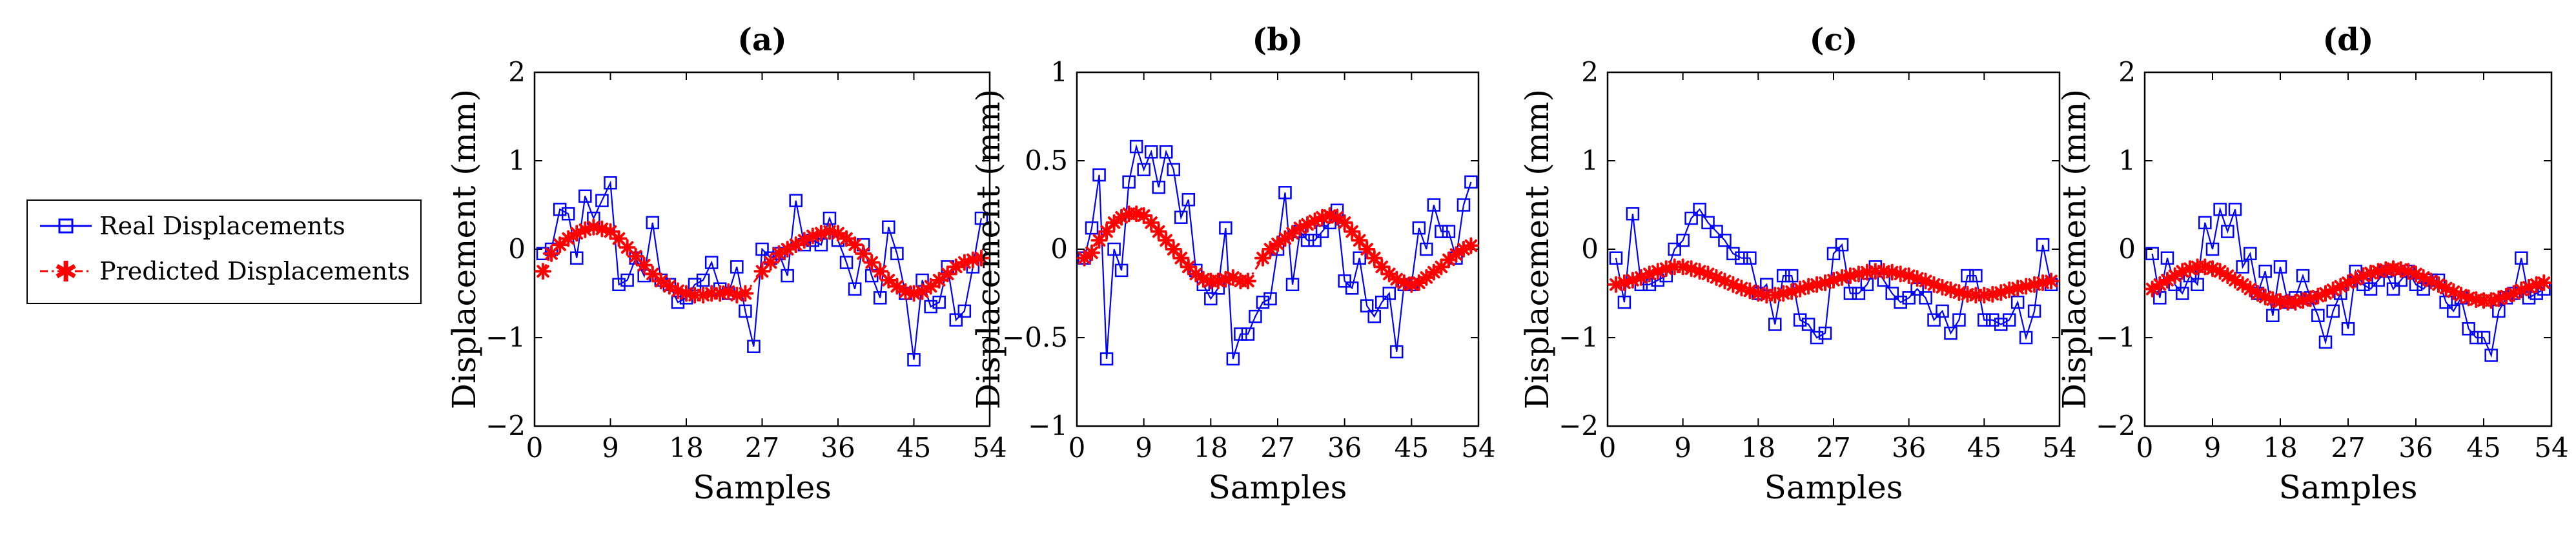 The width and height of the screenshot is (2576, 541). Describe the element at coordinates (506, 426) in the screenshot. I see `y-tick-label: −2` at that location.